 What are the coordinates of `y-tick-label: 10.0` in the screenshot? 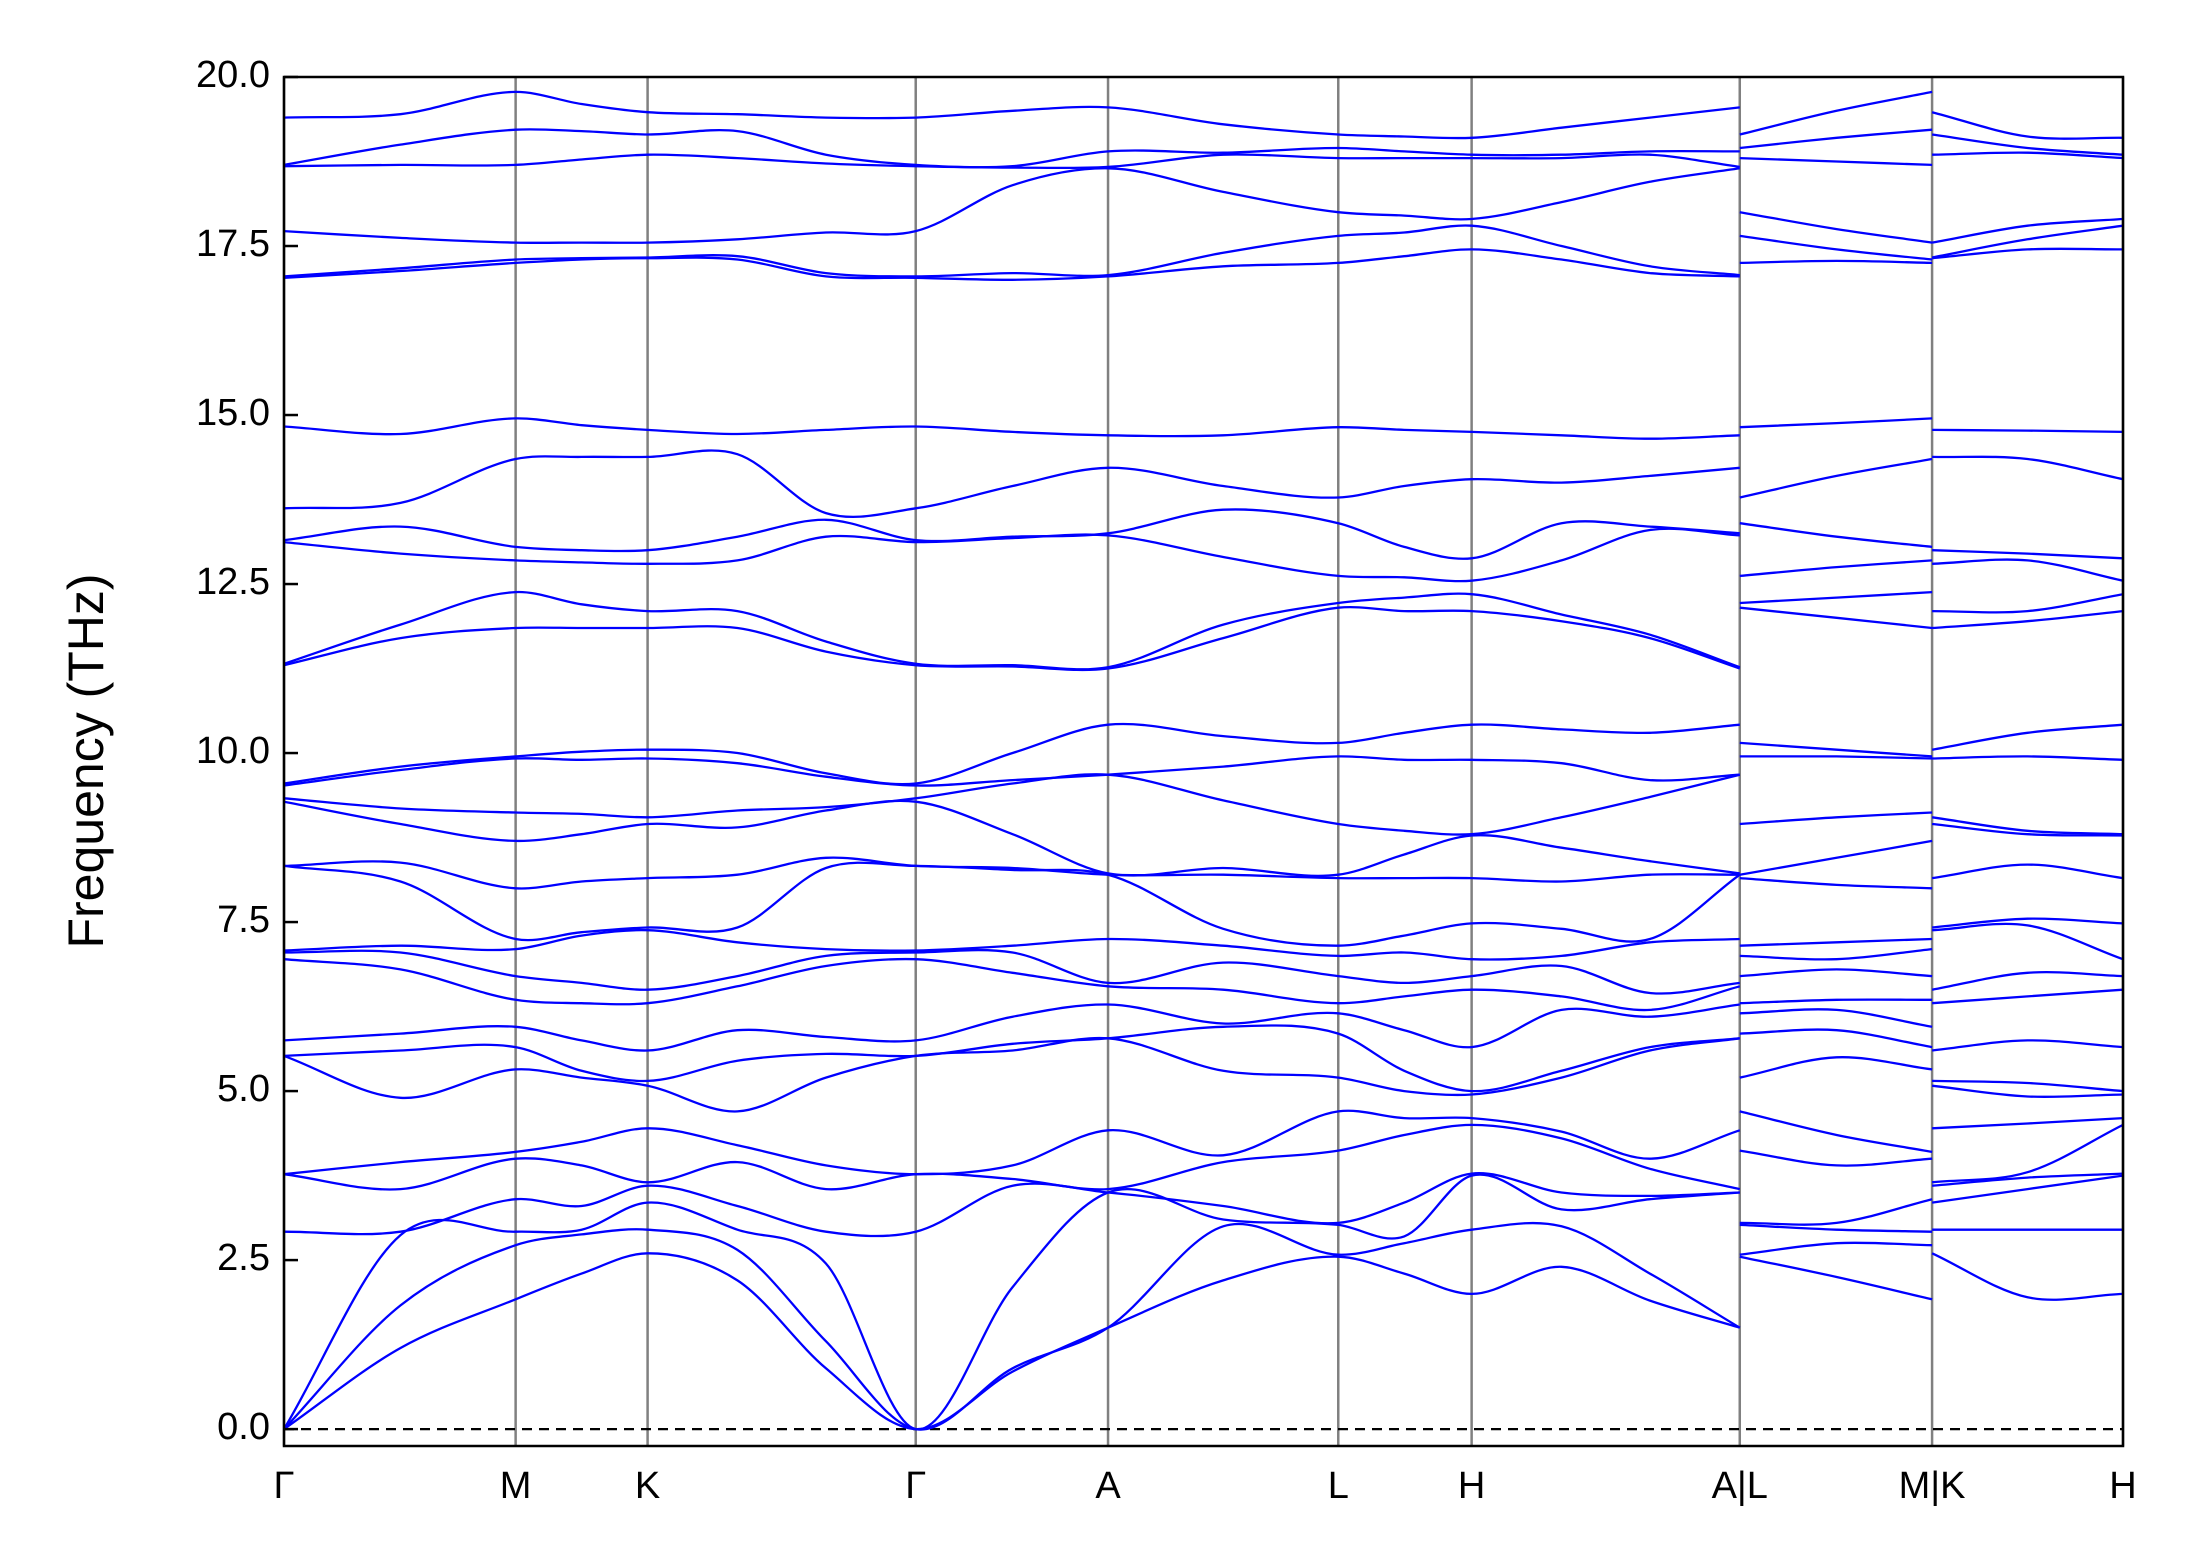 It's located at (233, 751).